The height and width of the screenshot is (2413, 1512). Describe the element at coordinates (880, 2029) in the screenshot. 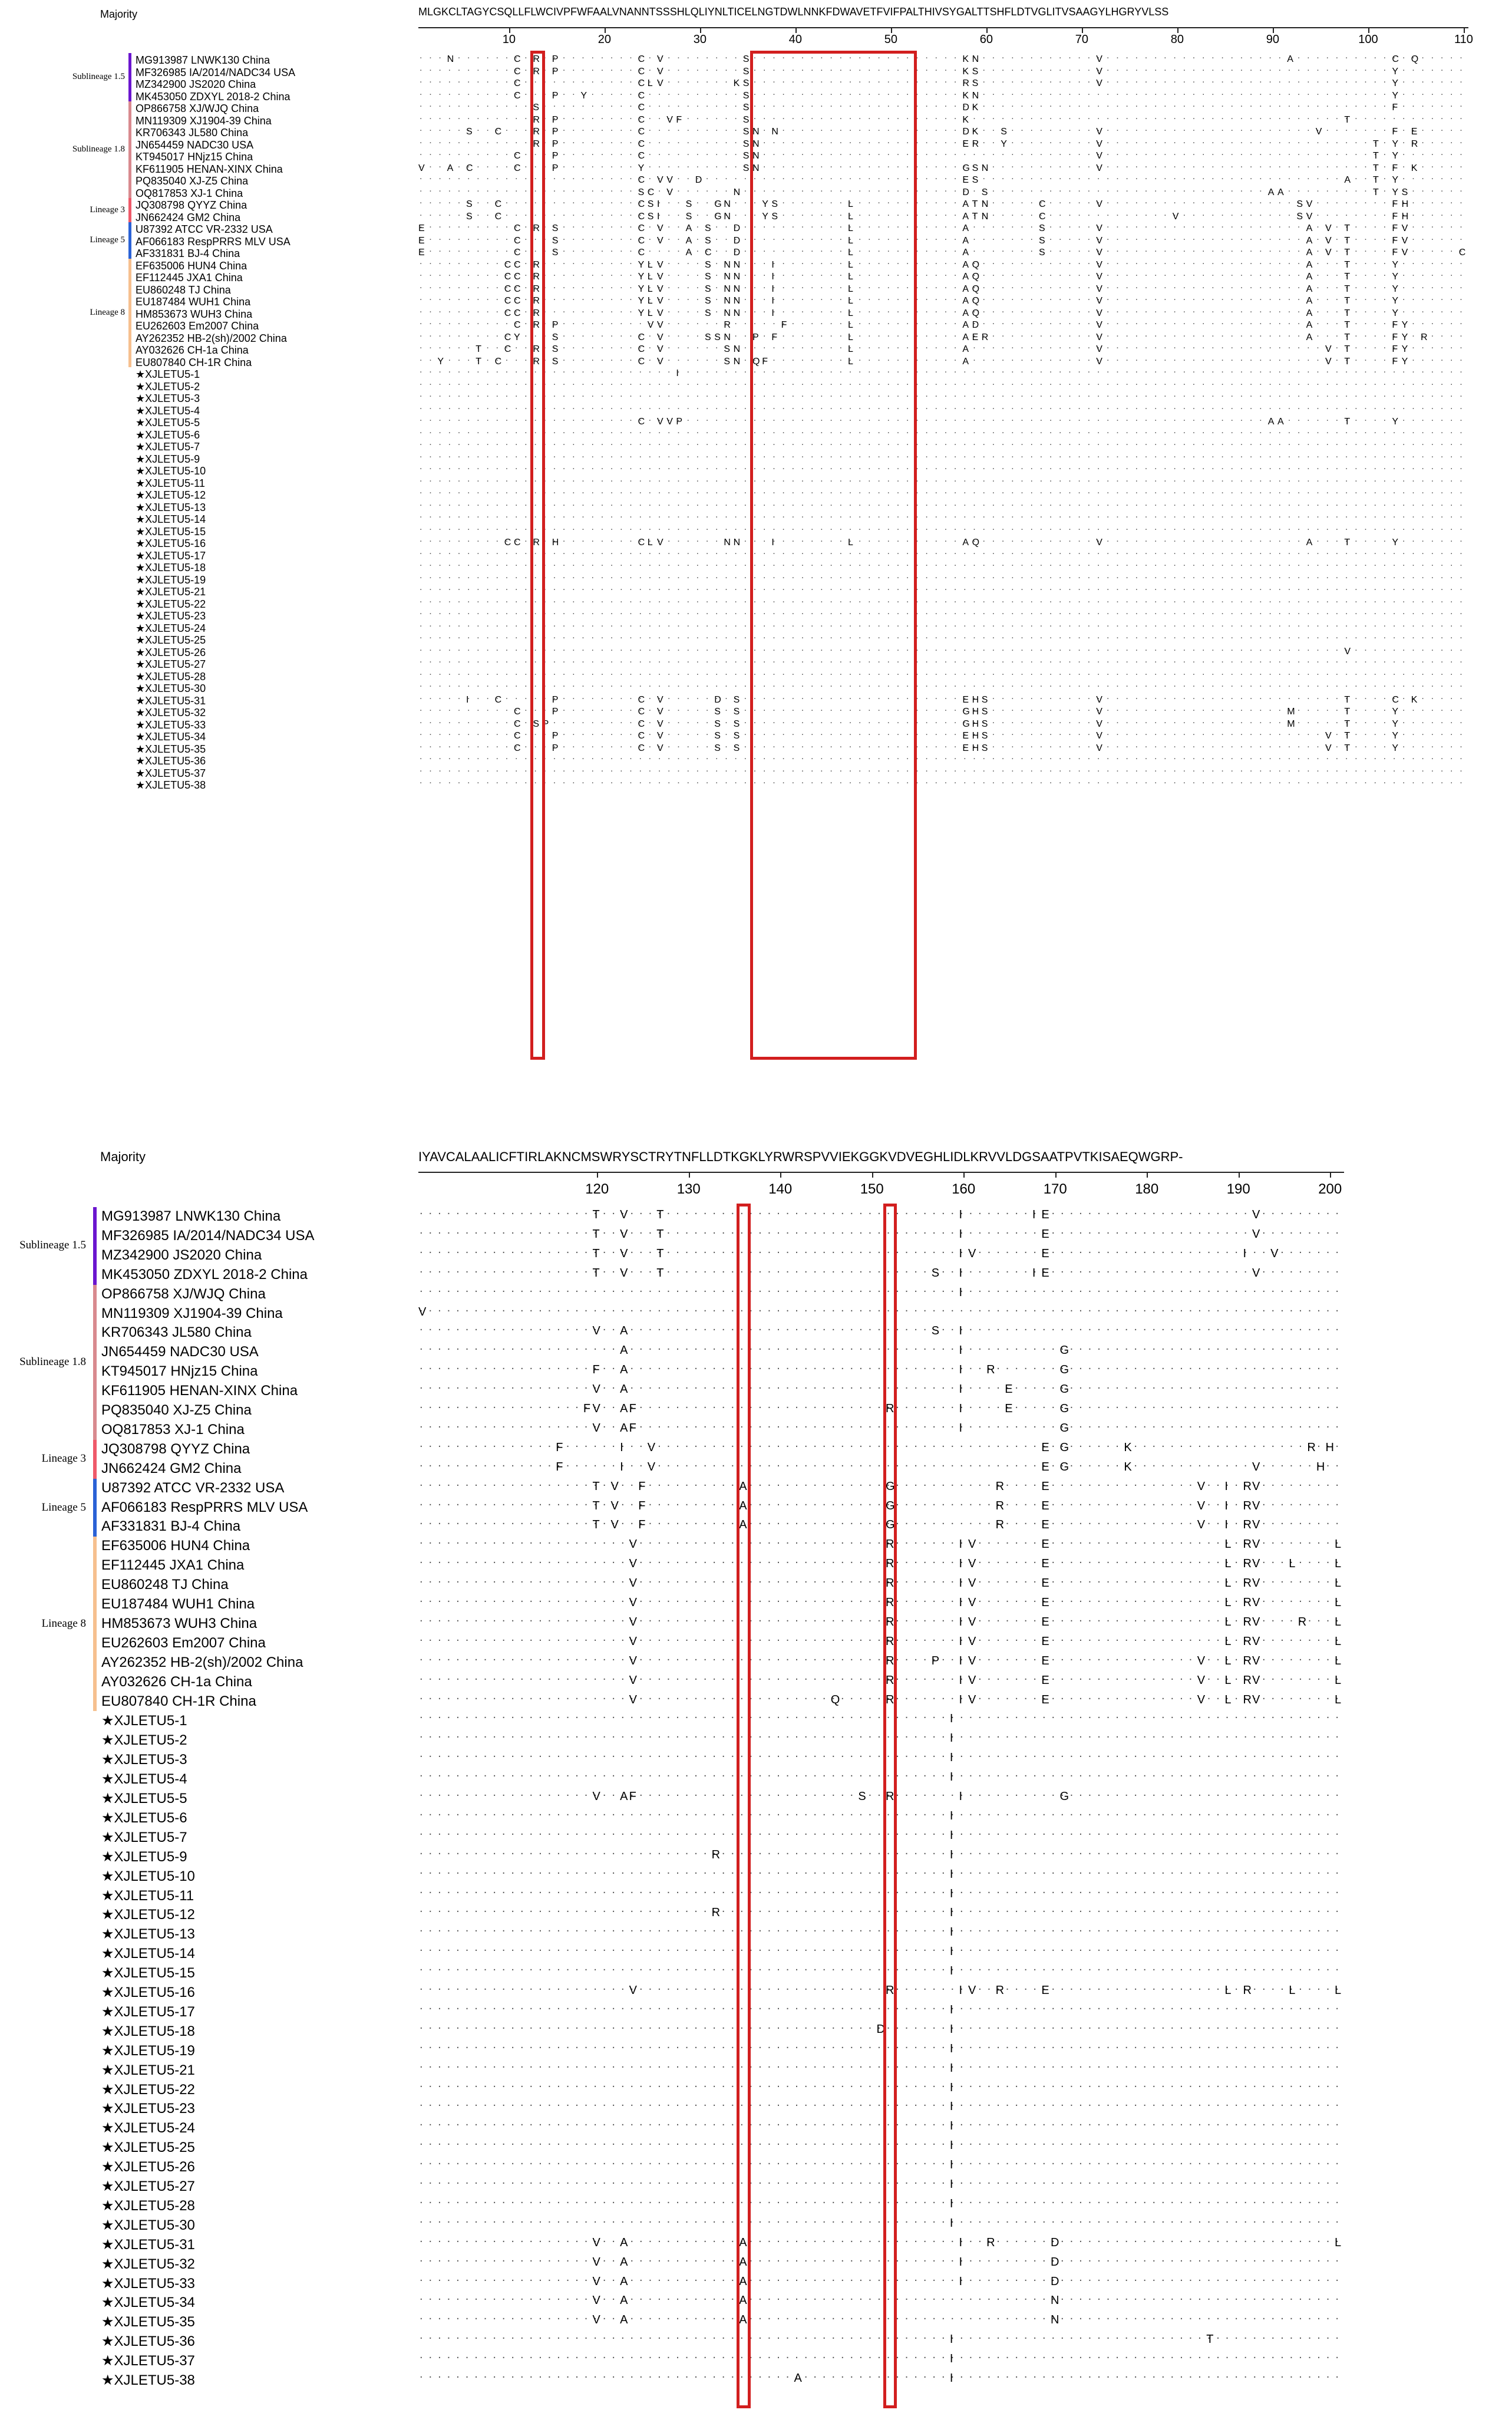

I see `substitution-residue: D` at that location.